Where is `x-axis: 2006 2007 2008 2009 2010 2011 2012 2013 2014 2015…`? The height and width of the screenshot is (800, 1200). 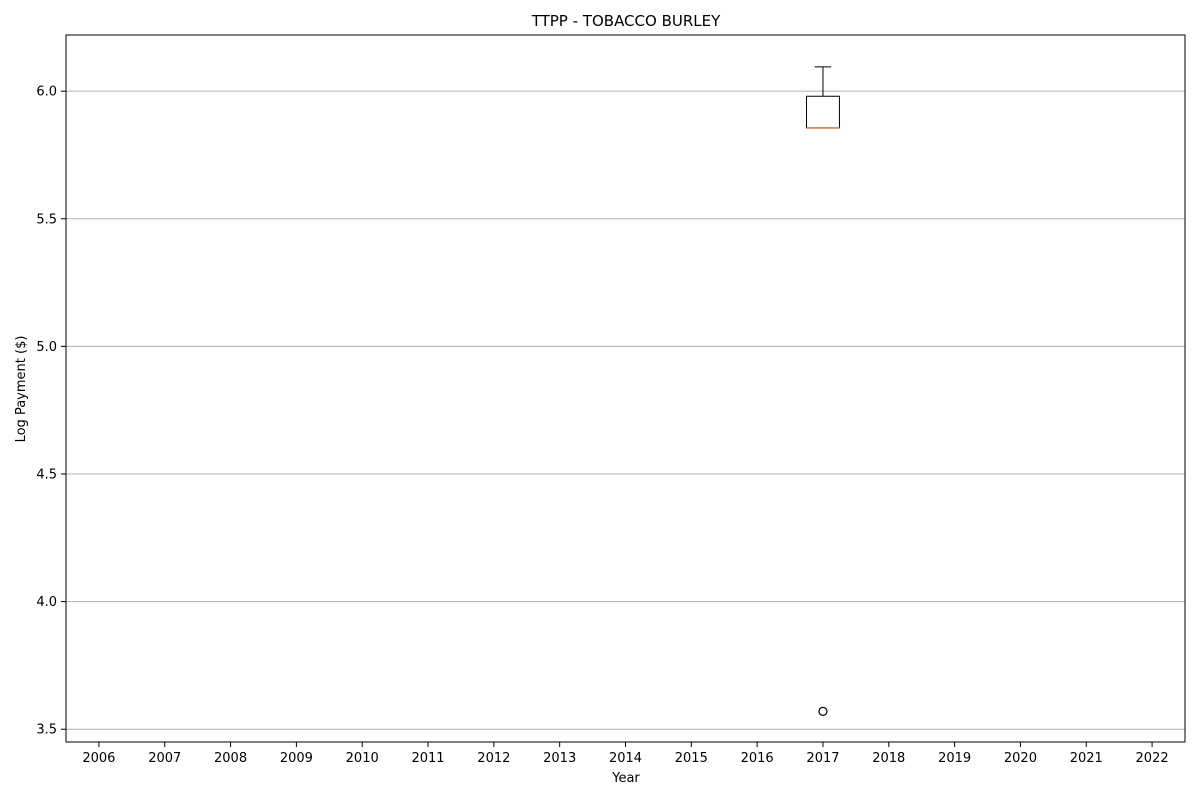 x-axis: 2006 2007 2008 2009 2010 2011 2012 2013 2014 2015… is located at coordinates (625, 754).